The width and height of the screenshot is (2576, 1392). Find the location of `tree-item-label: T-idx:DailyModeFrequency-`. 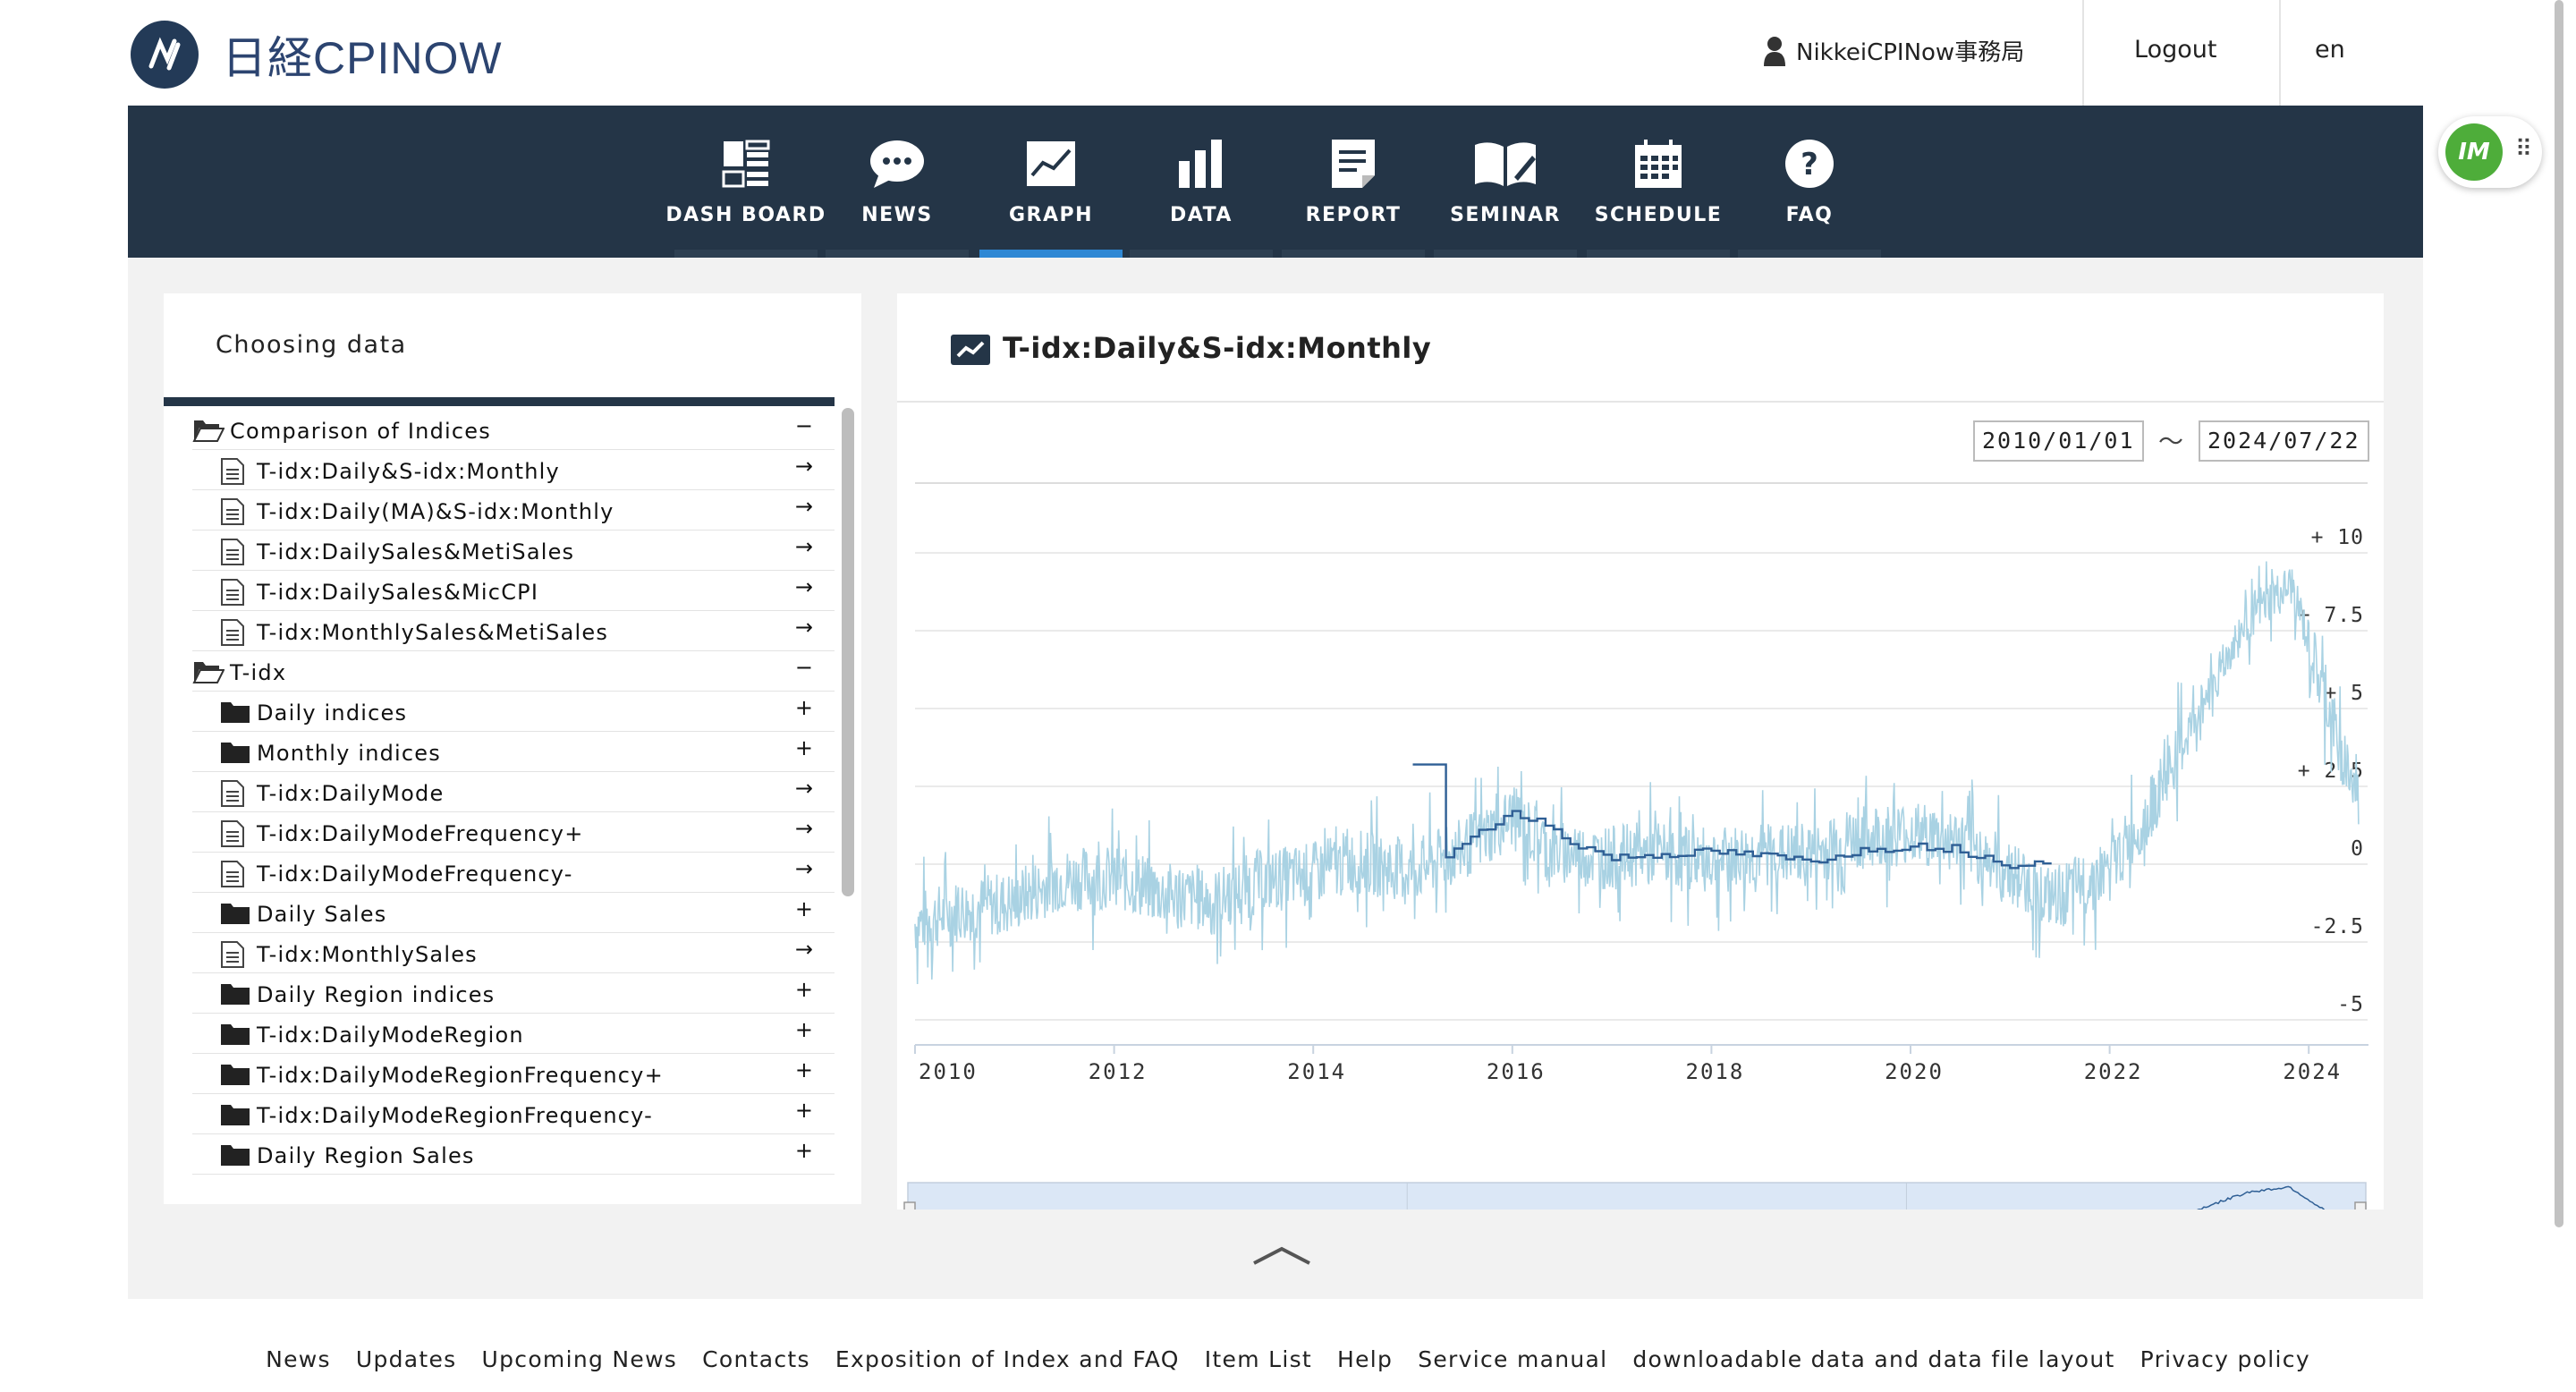

tree-item-label: T-idx:DailyModeFrequency- is located at coordinates (415, 874).